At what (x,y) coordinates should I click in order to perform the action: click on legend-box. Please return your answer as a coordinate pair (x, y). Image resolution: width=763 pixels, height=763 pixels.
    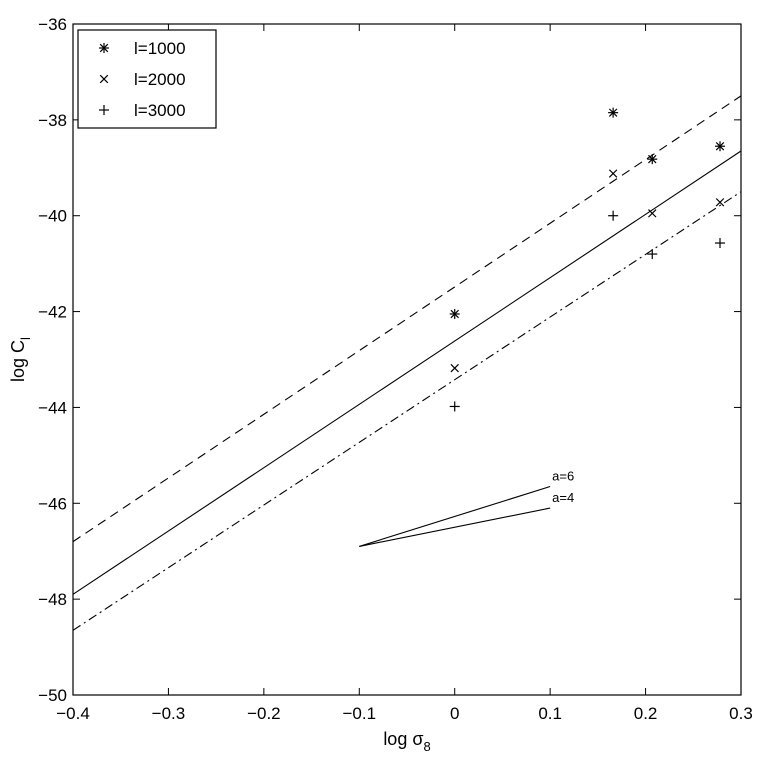
    Looking at the image, I should click on (147, 79).